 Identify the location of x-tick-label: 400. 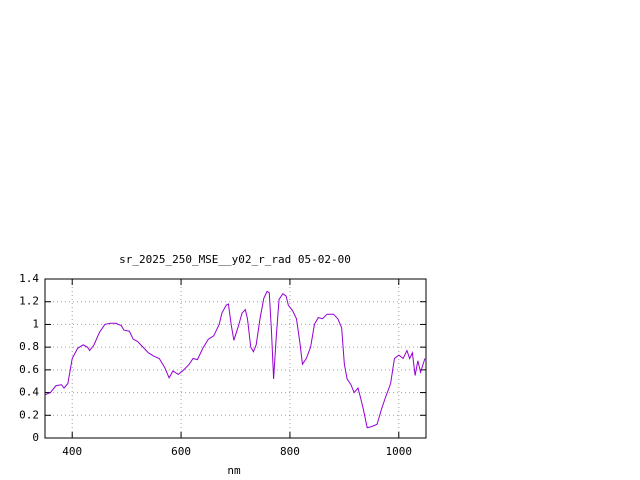
(72, 451).